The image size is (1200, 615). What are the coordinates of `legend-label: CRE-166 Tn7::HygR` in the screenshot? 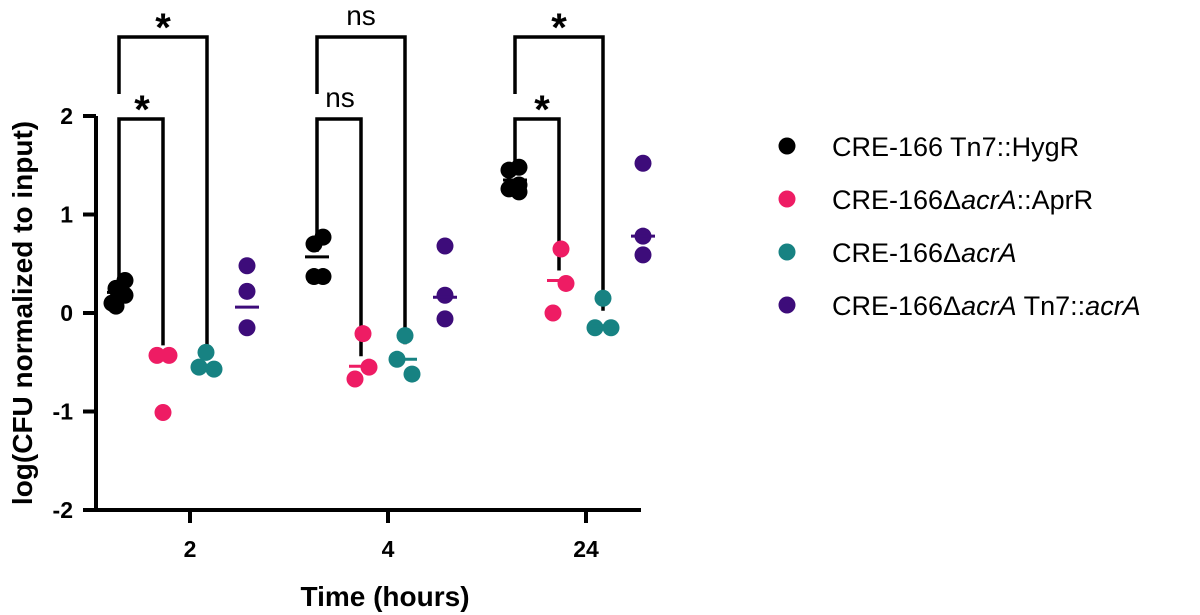 It's located at (955, 147).